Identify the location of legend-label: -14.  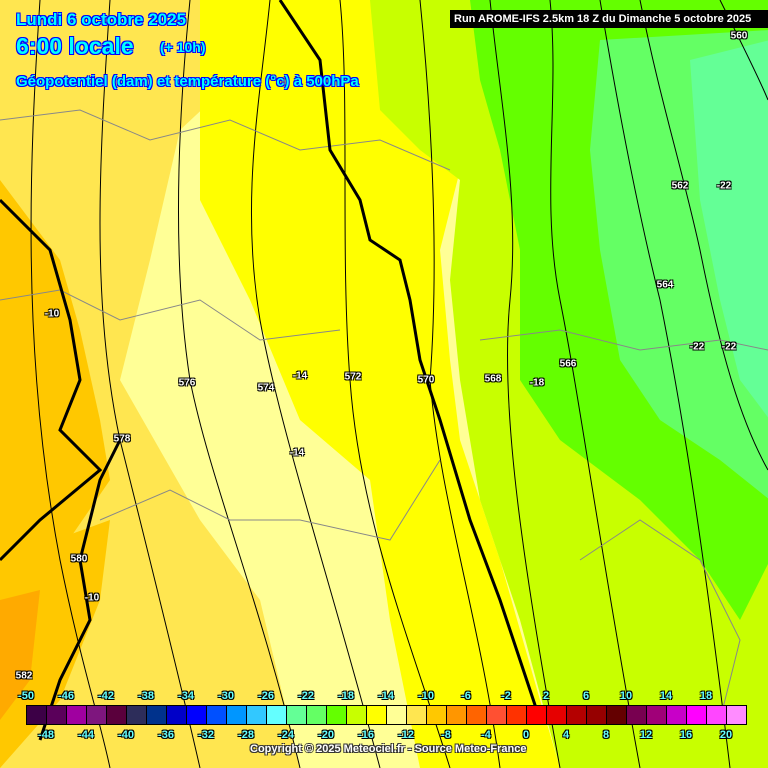
(386, 696).